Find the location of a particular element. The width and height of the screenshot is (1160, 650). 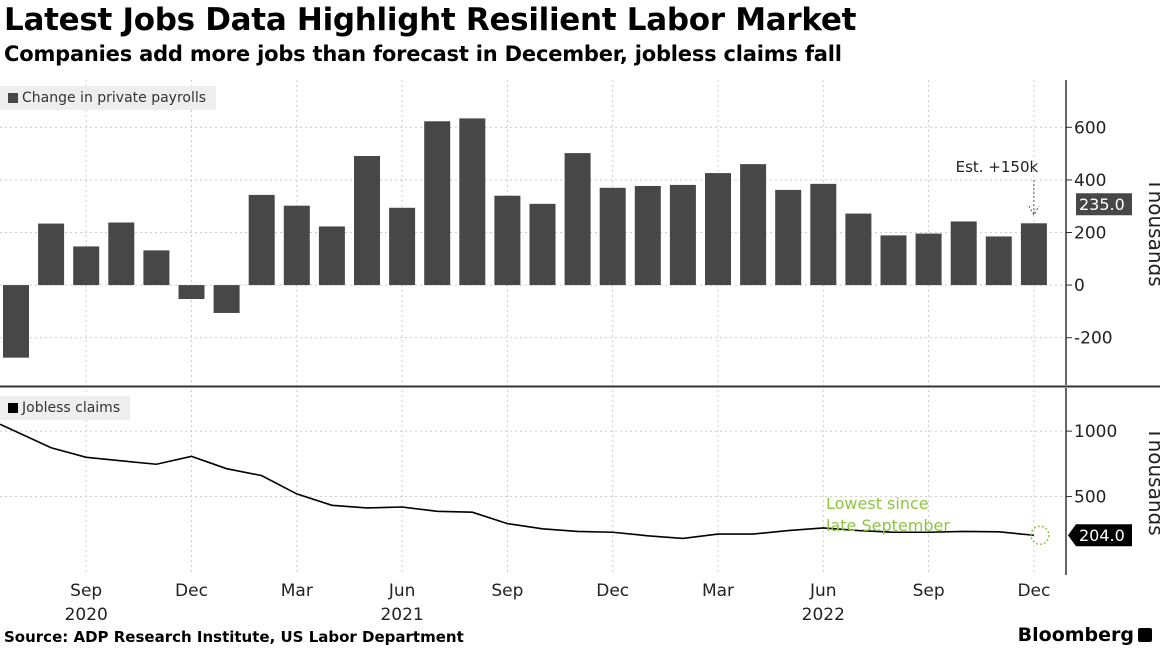

last-value-label: 204.0 is located at coordinates (1102, 535).